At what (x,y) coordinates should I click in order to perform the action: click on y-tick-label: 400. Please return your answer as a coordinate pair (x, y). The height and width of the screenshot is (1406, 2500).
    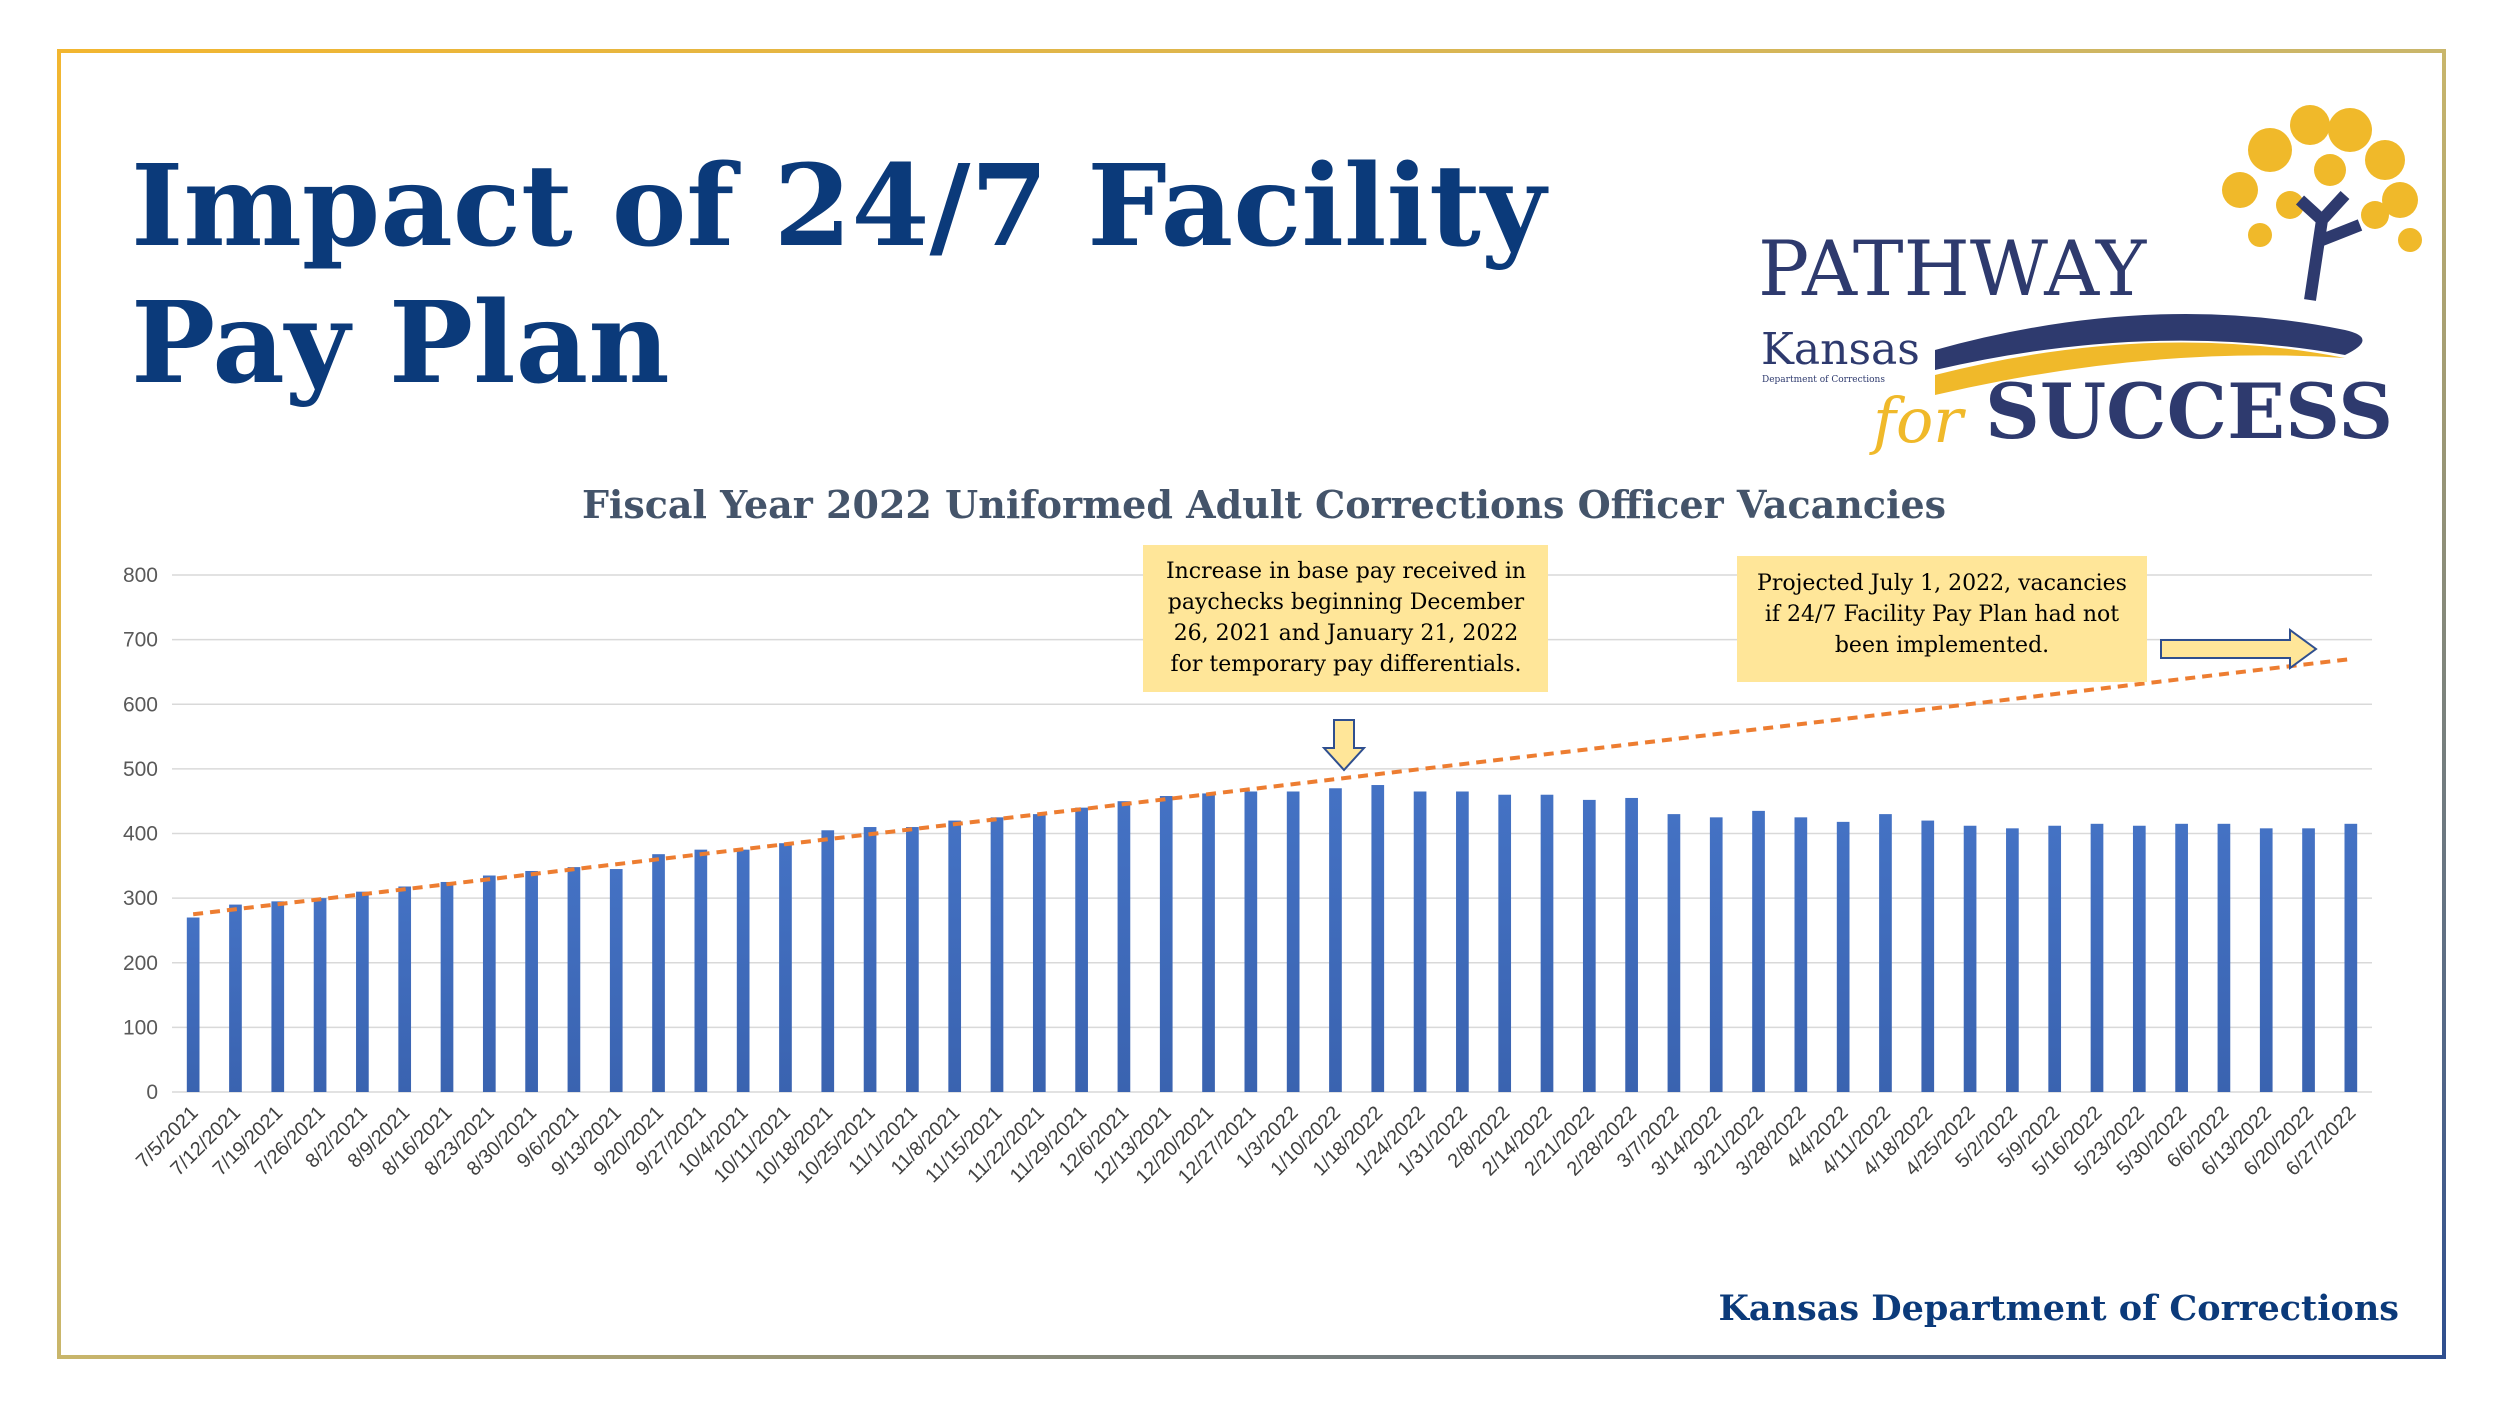
    Looking at the image, I should click on (140, 834).